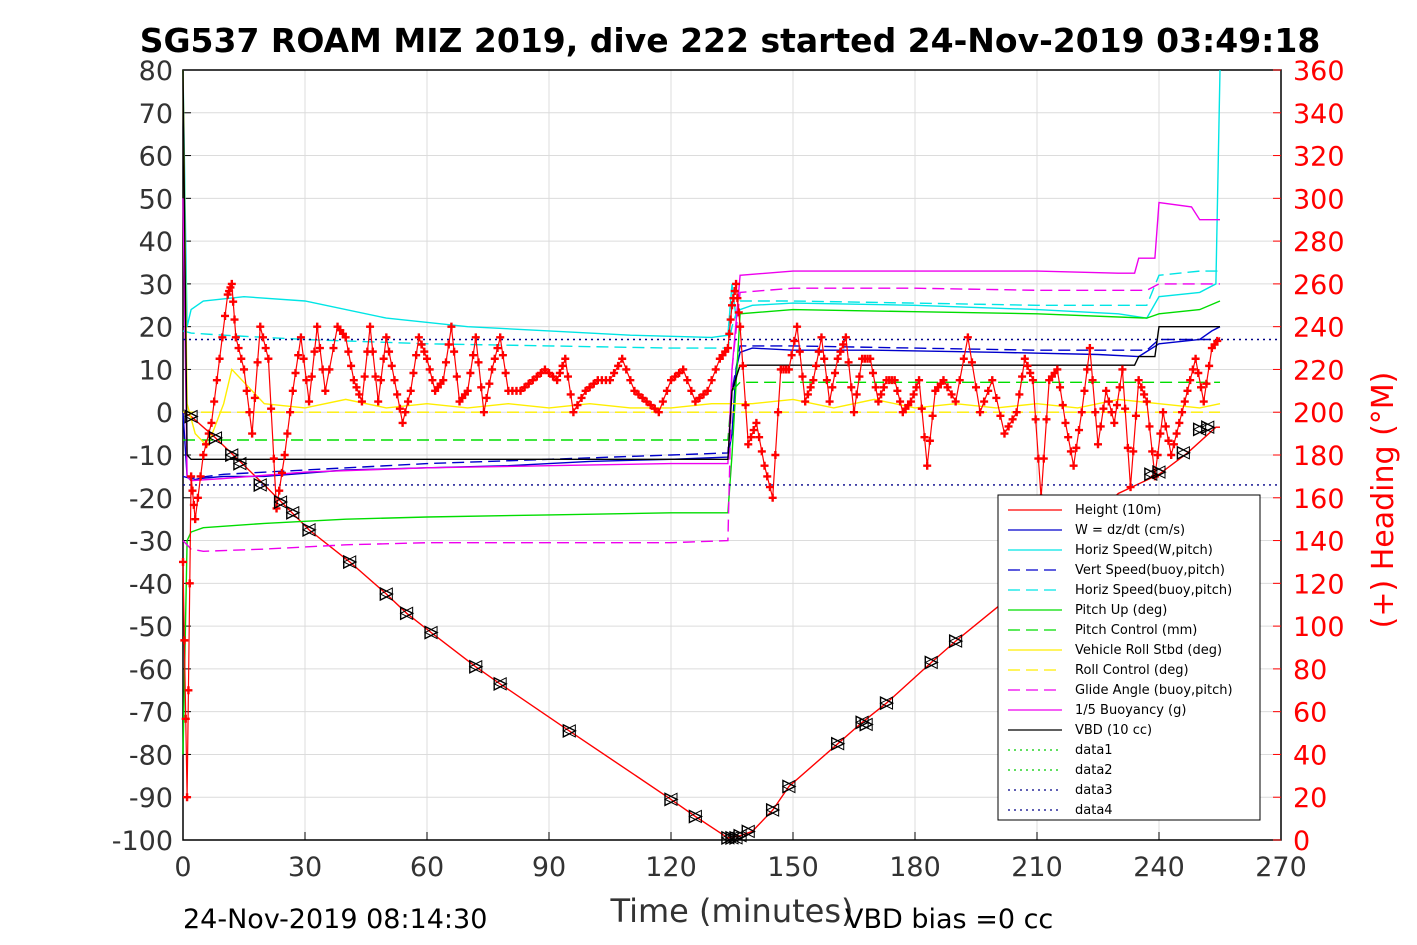 The width and height of the screenshot is (1417, 945). Describe the element at coordinates (1310, 670) in the screenshot. I see `y2-tick-label: 80` at that location.